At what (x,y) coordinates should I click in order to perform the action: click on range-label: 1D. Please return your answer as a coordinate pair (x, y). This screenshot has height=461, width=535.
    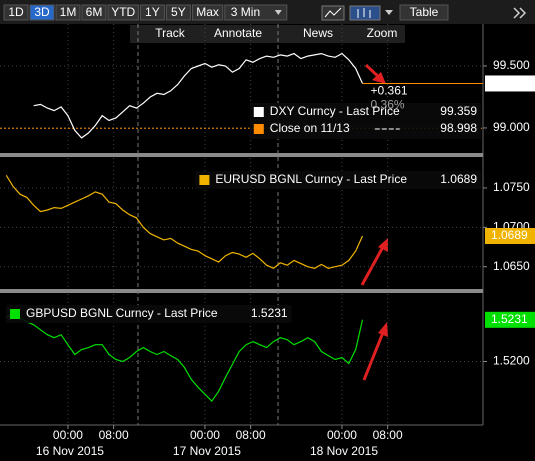
    Looking at the image, I should click on (16, 12).